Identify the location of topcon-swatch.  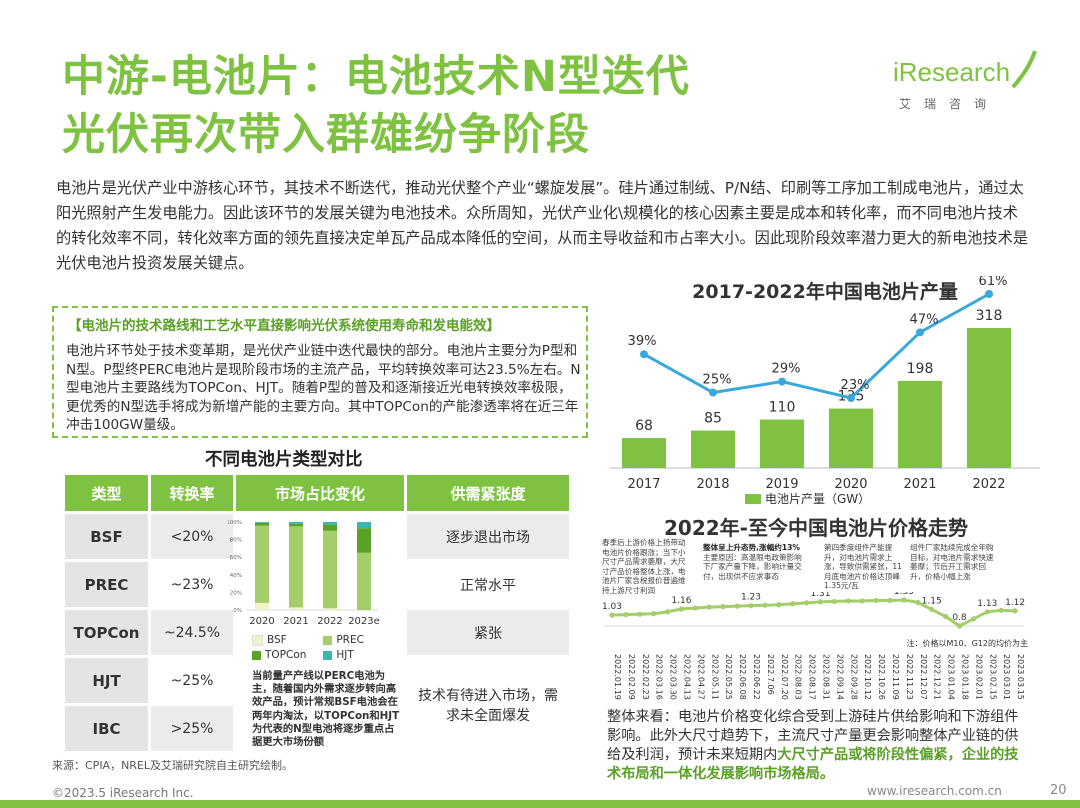
(256, 655).